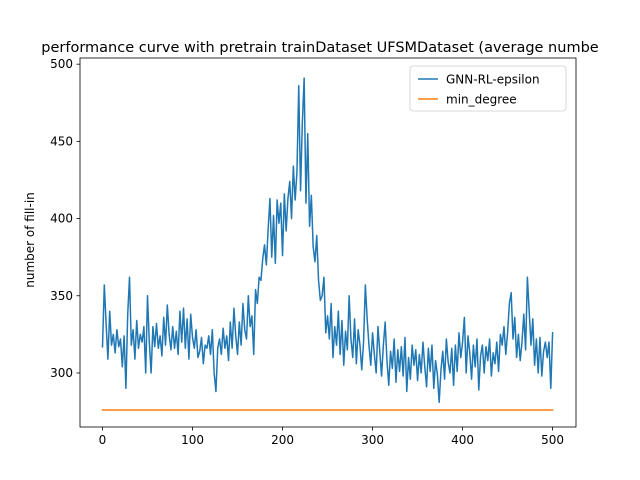  I want to click on legend-box, so click(488, 88).